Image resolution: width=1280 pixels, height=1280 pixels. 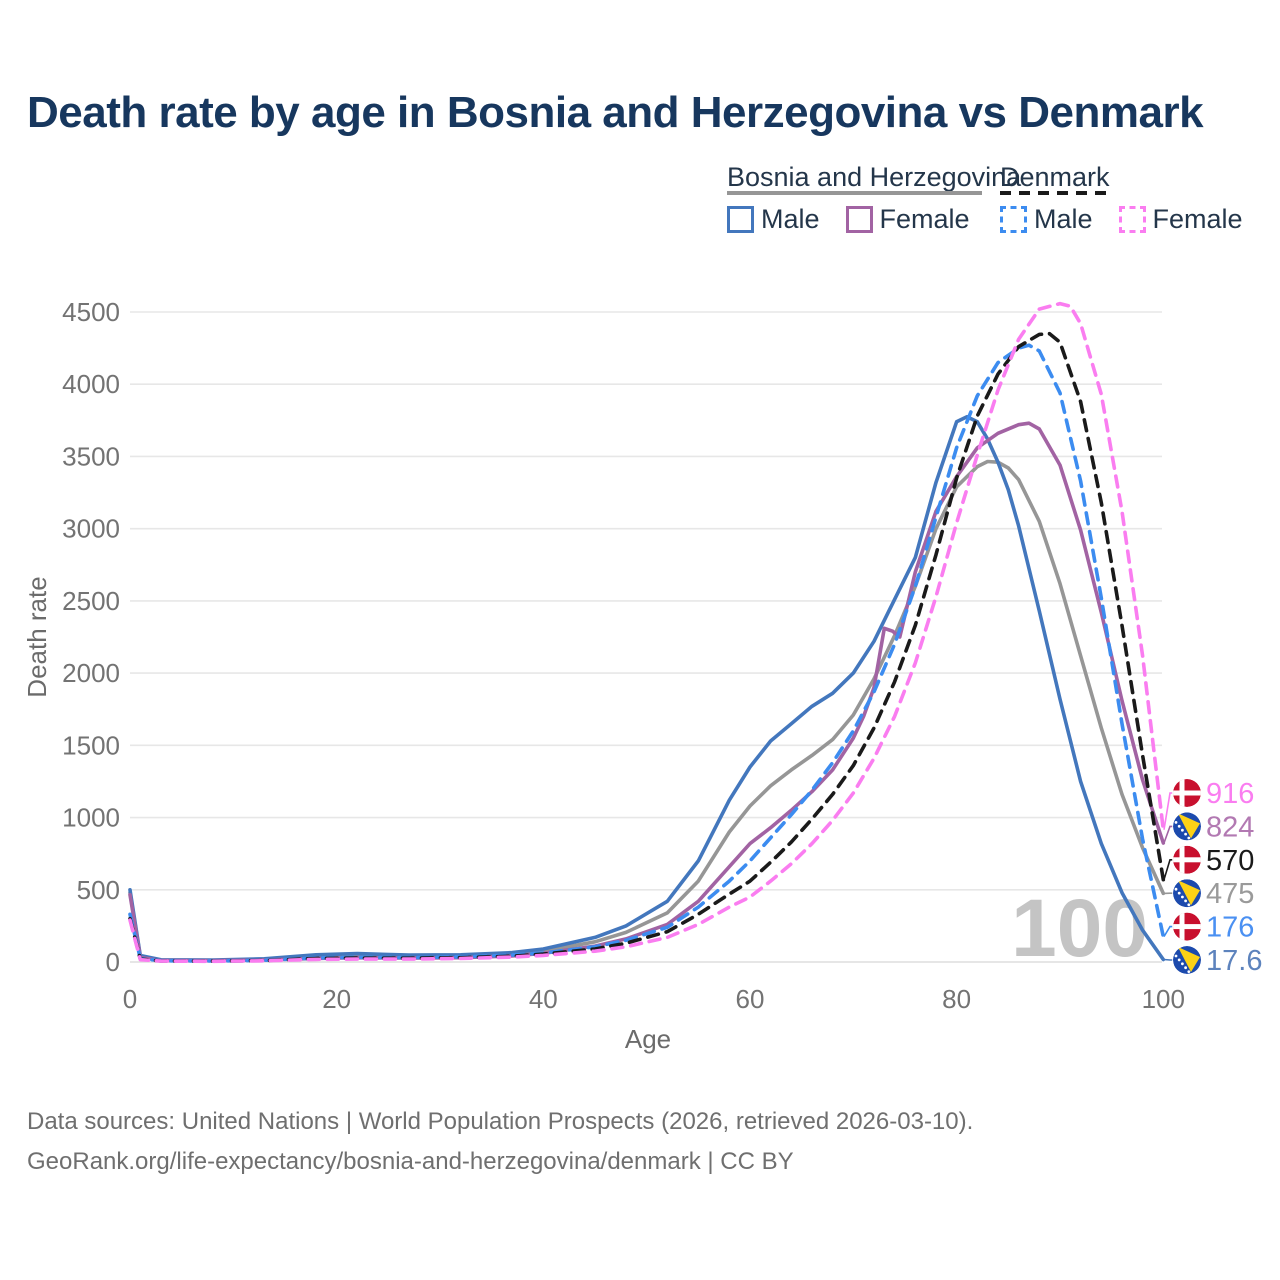 I want to click on x-tick-0: 0, so click(x=130, y=999).